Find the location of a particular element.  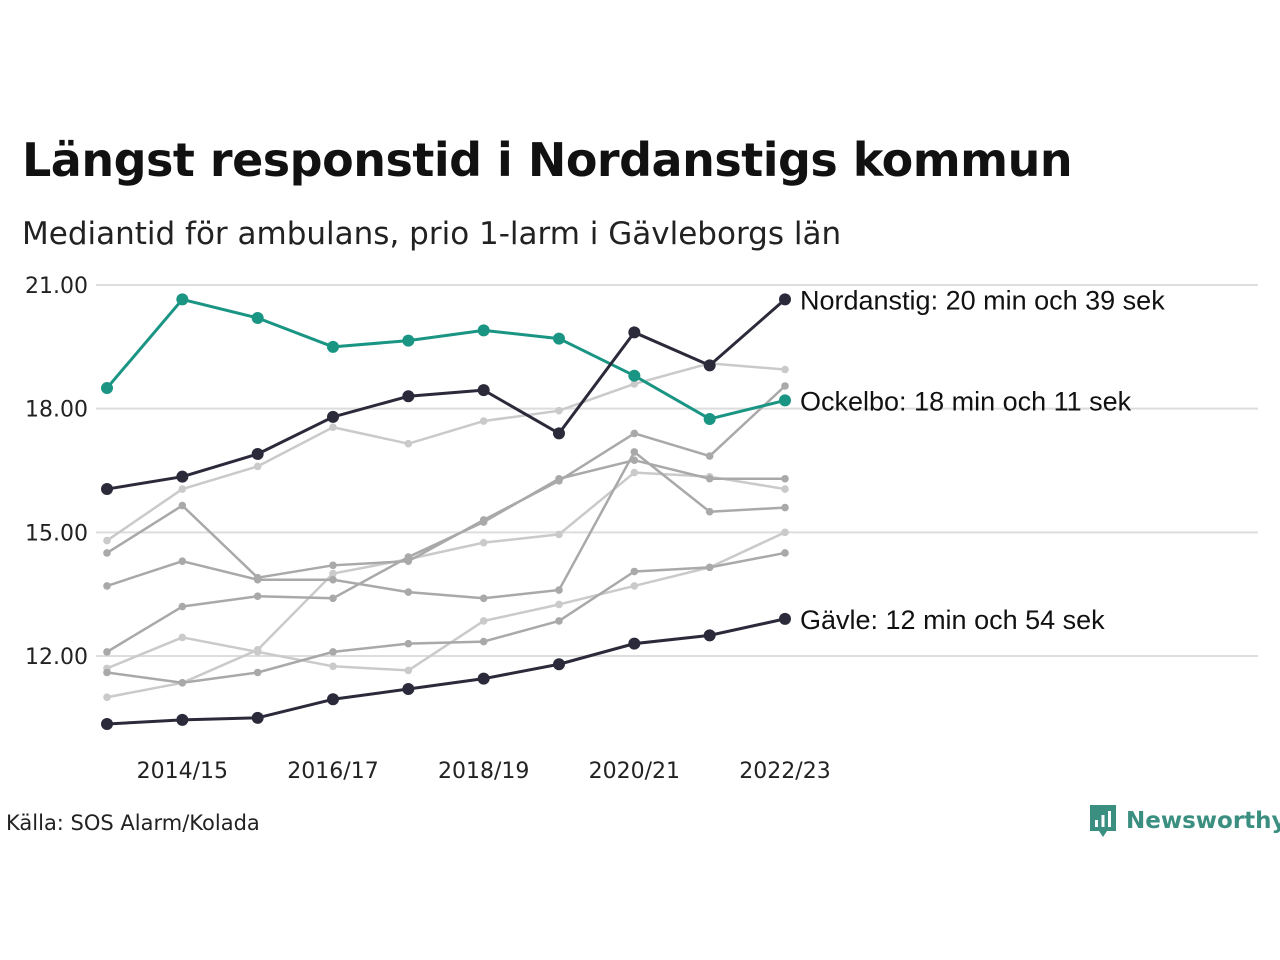

x-tick-label: 2020/21 is located at coordinates (634, 771).